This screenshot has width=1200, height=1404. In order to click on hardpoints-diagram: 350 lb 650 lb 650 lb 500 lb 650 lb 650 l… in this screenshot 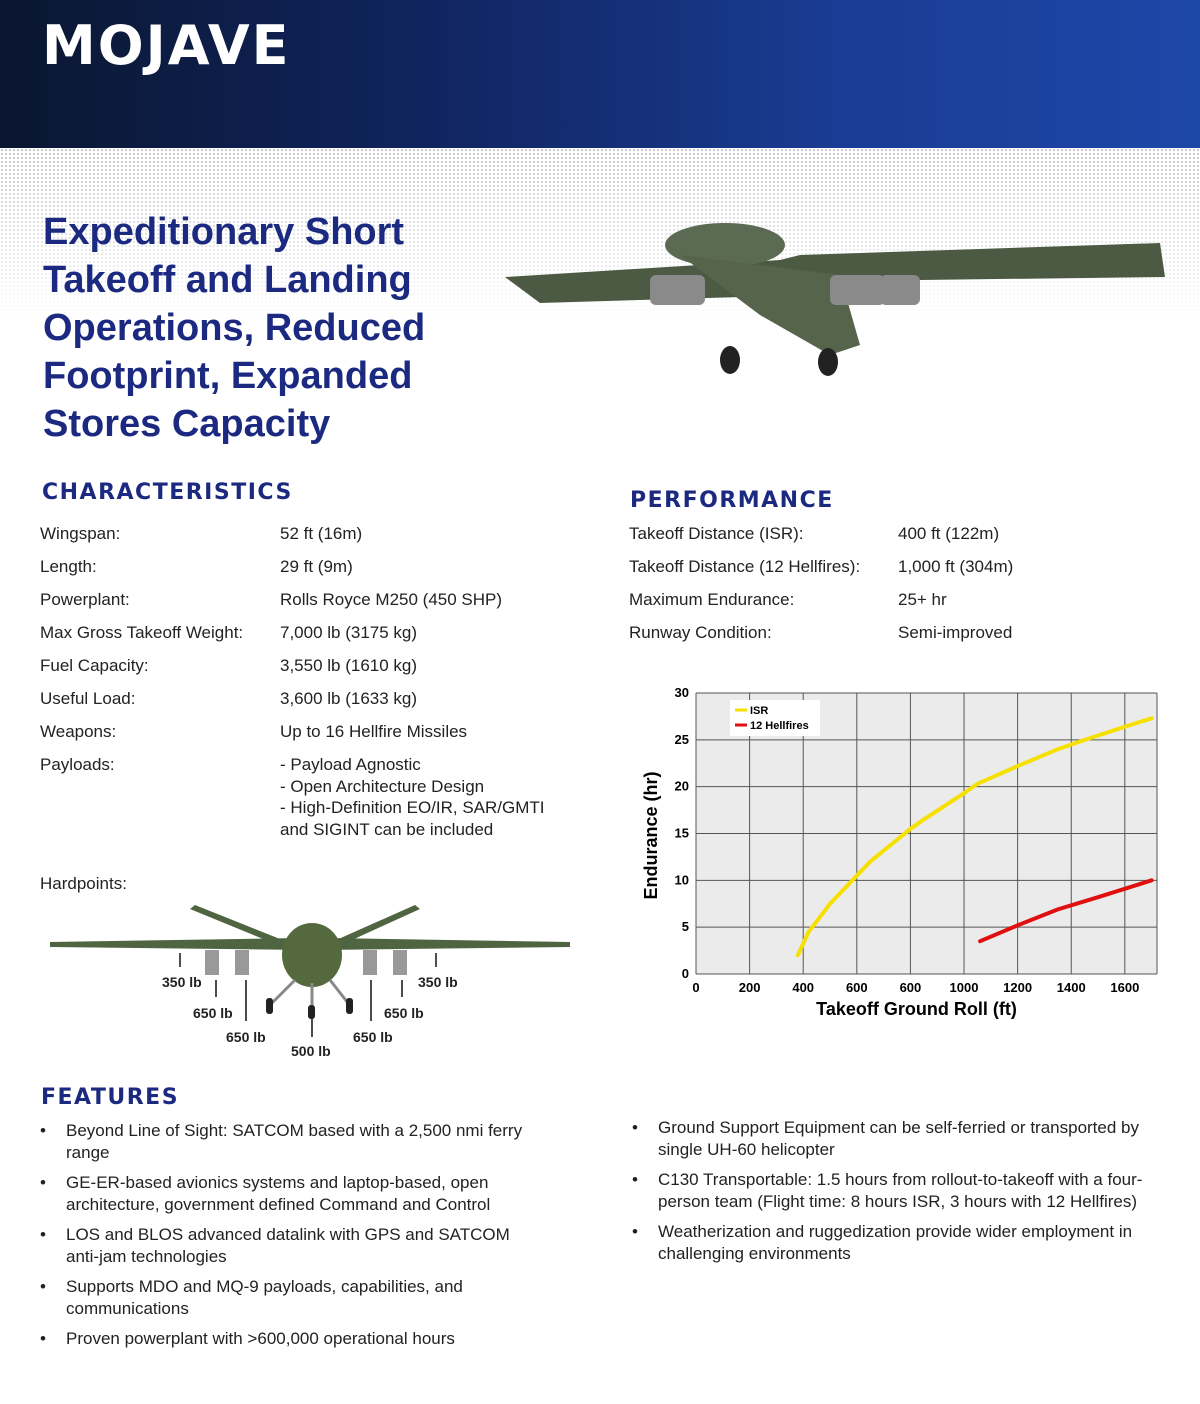, I will do `click(310, 982)`.